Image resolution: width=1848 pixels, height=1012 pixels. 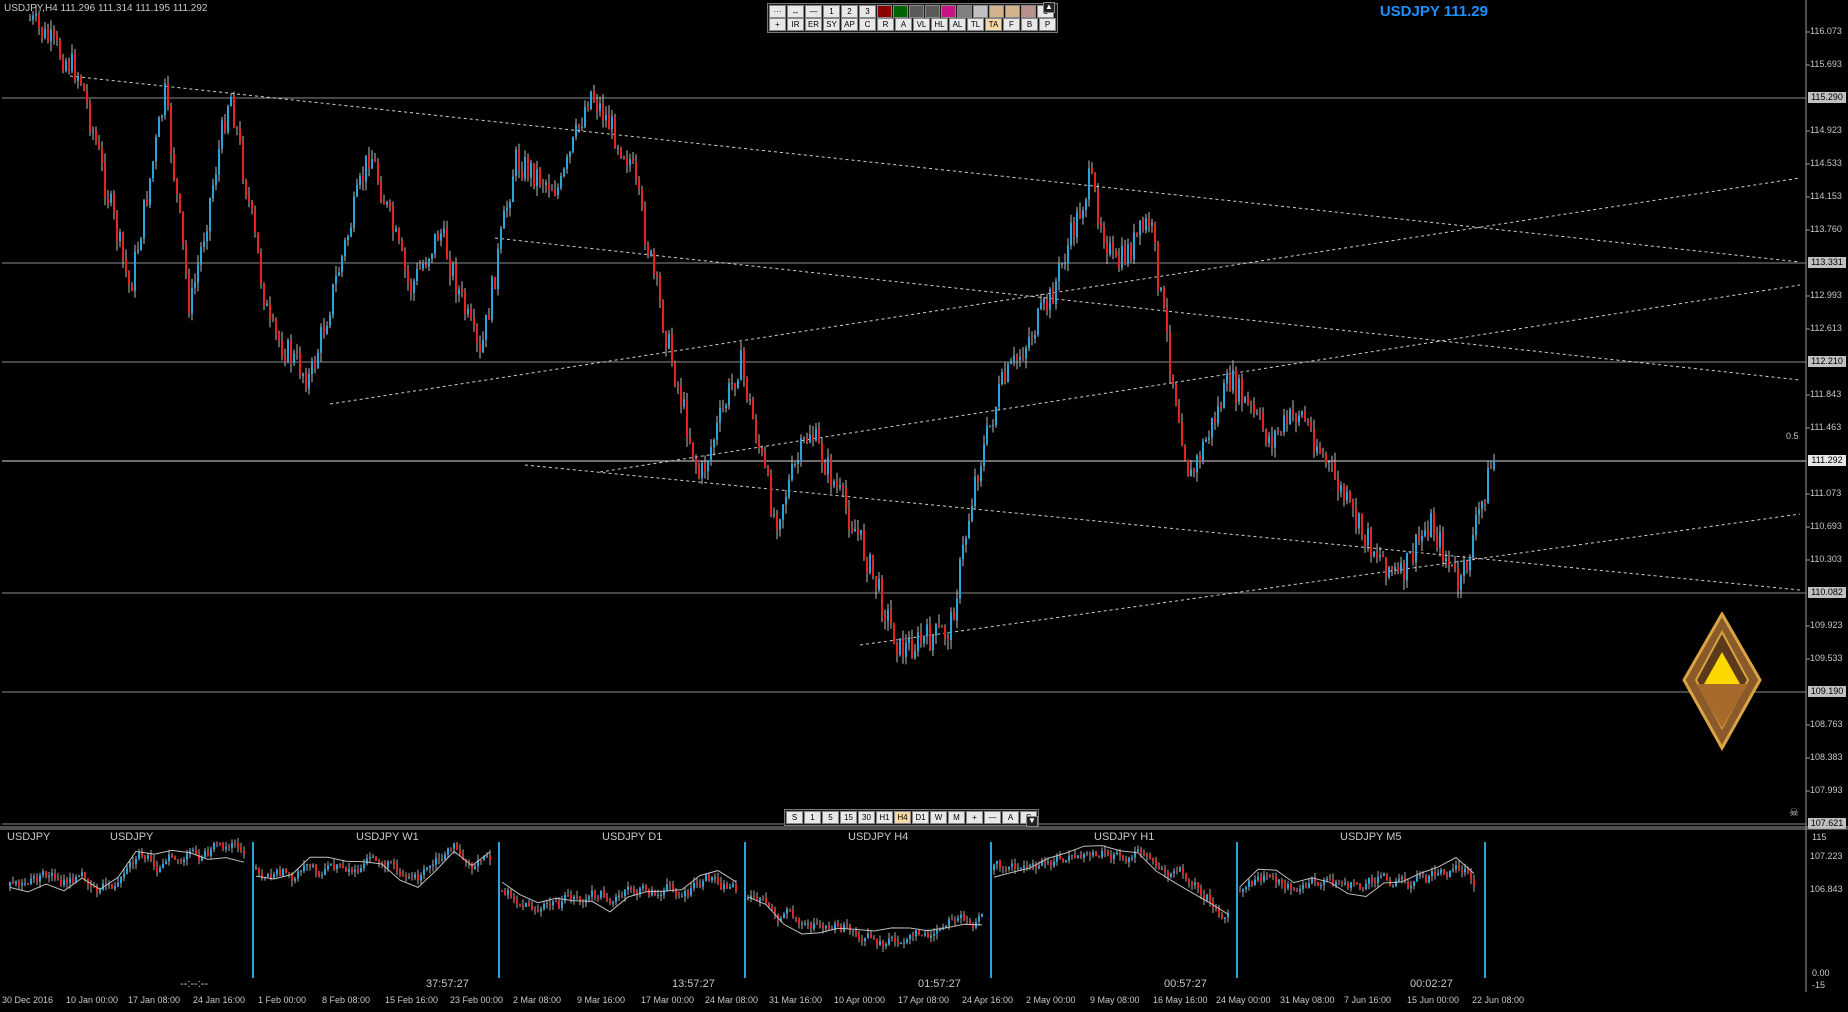 What do you see at coordinates (1827, 361) in the screenshot?
I see `price-level-tag: 112.210` at bounding box center [1827, 361].